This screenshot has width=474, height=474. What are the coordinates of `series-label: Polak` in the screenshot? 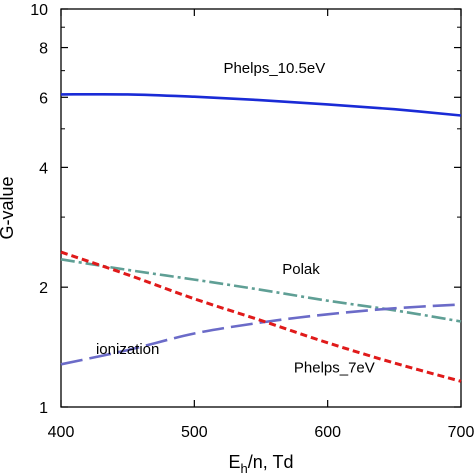 It's located at (301, 269).